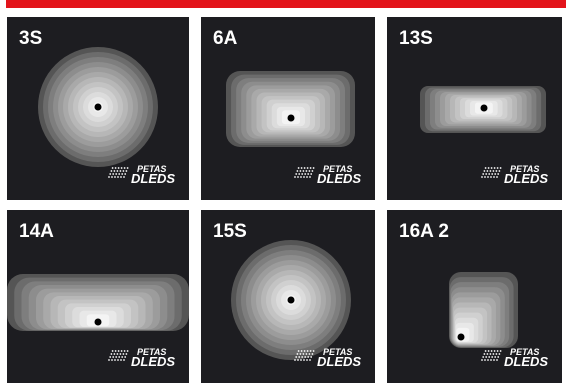 The image size is (566, 385). I want to click on tile-label: 3S, so click(30, 38).